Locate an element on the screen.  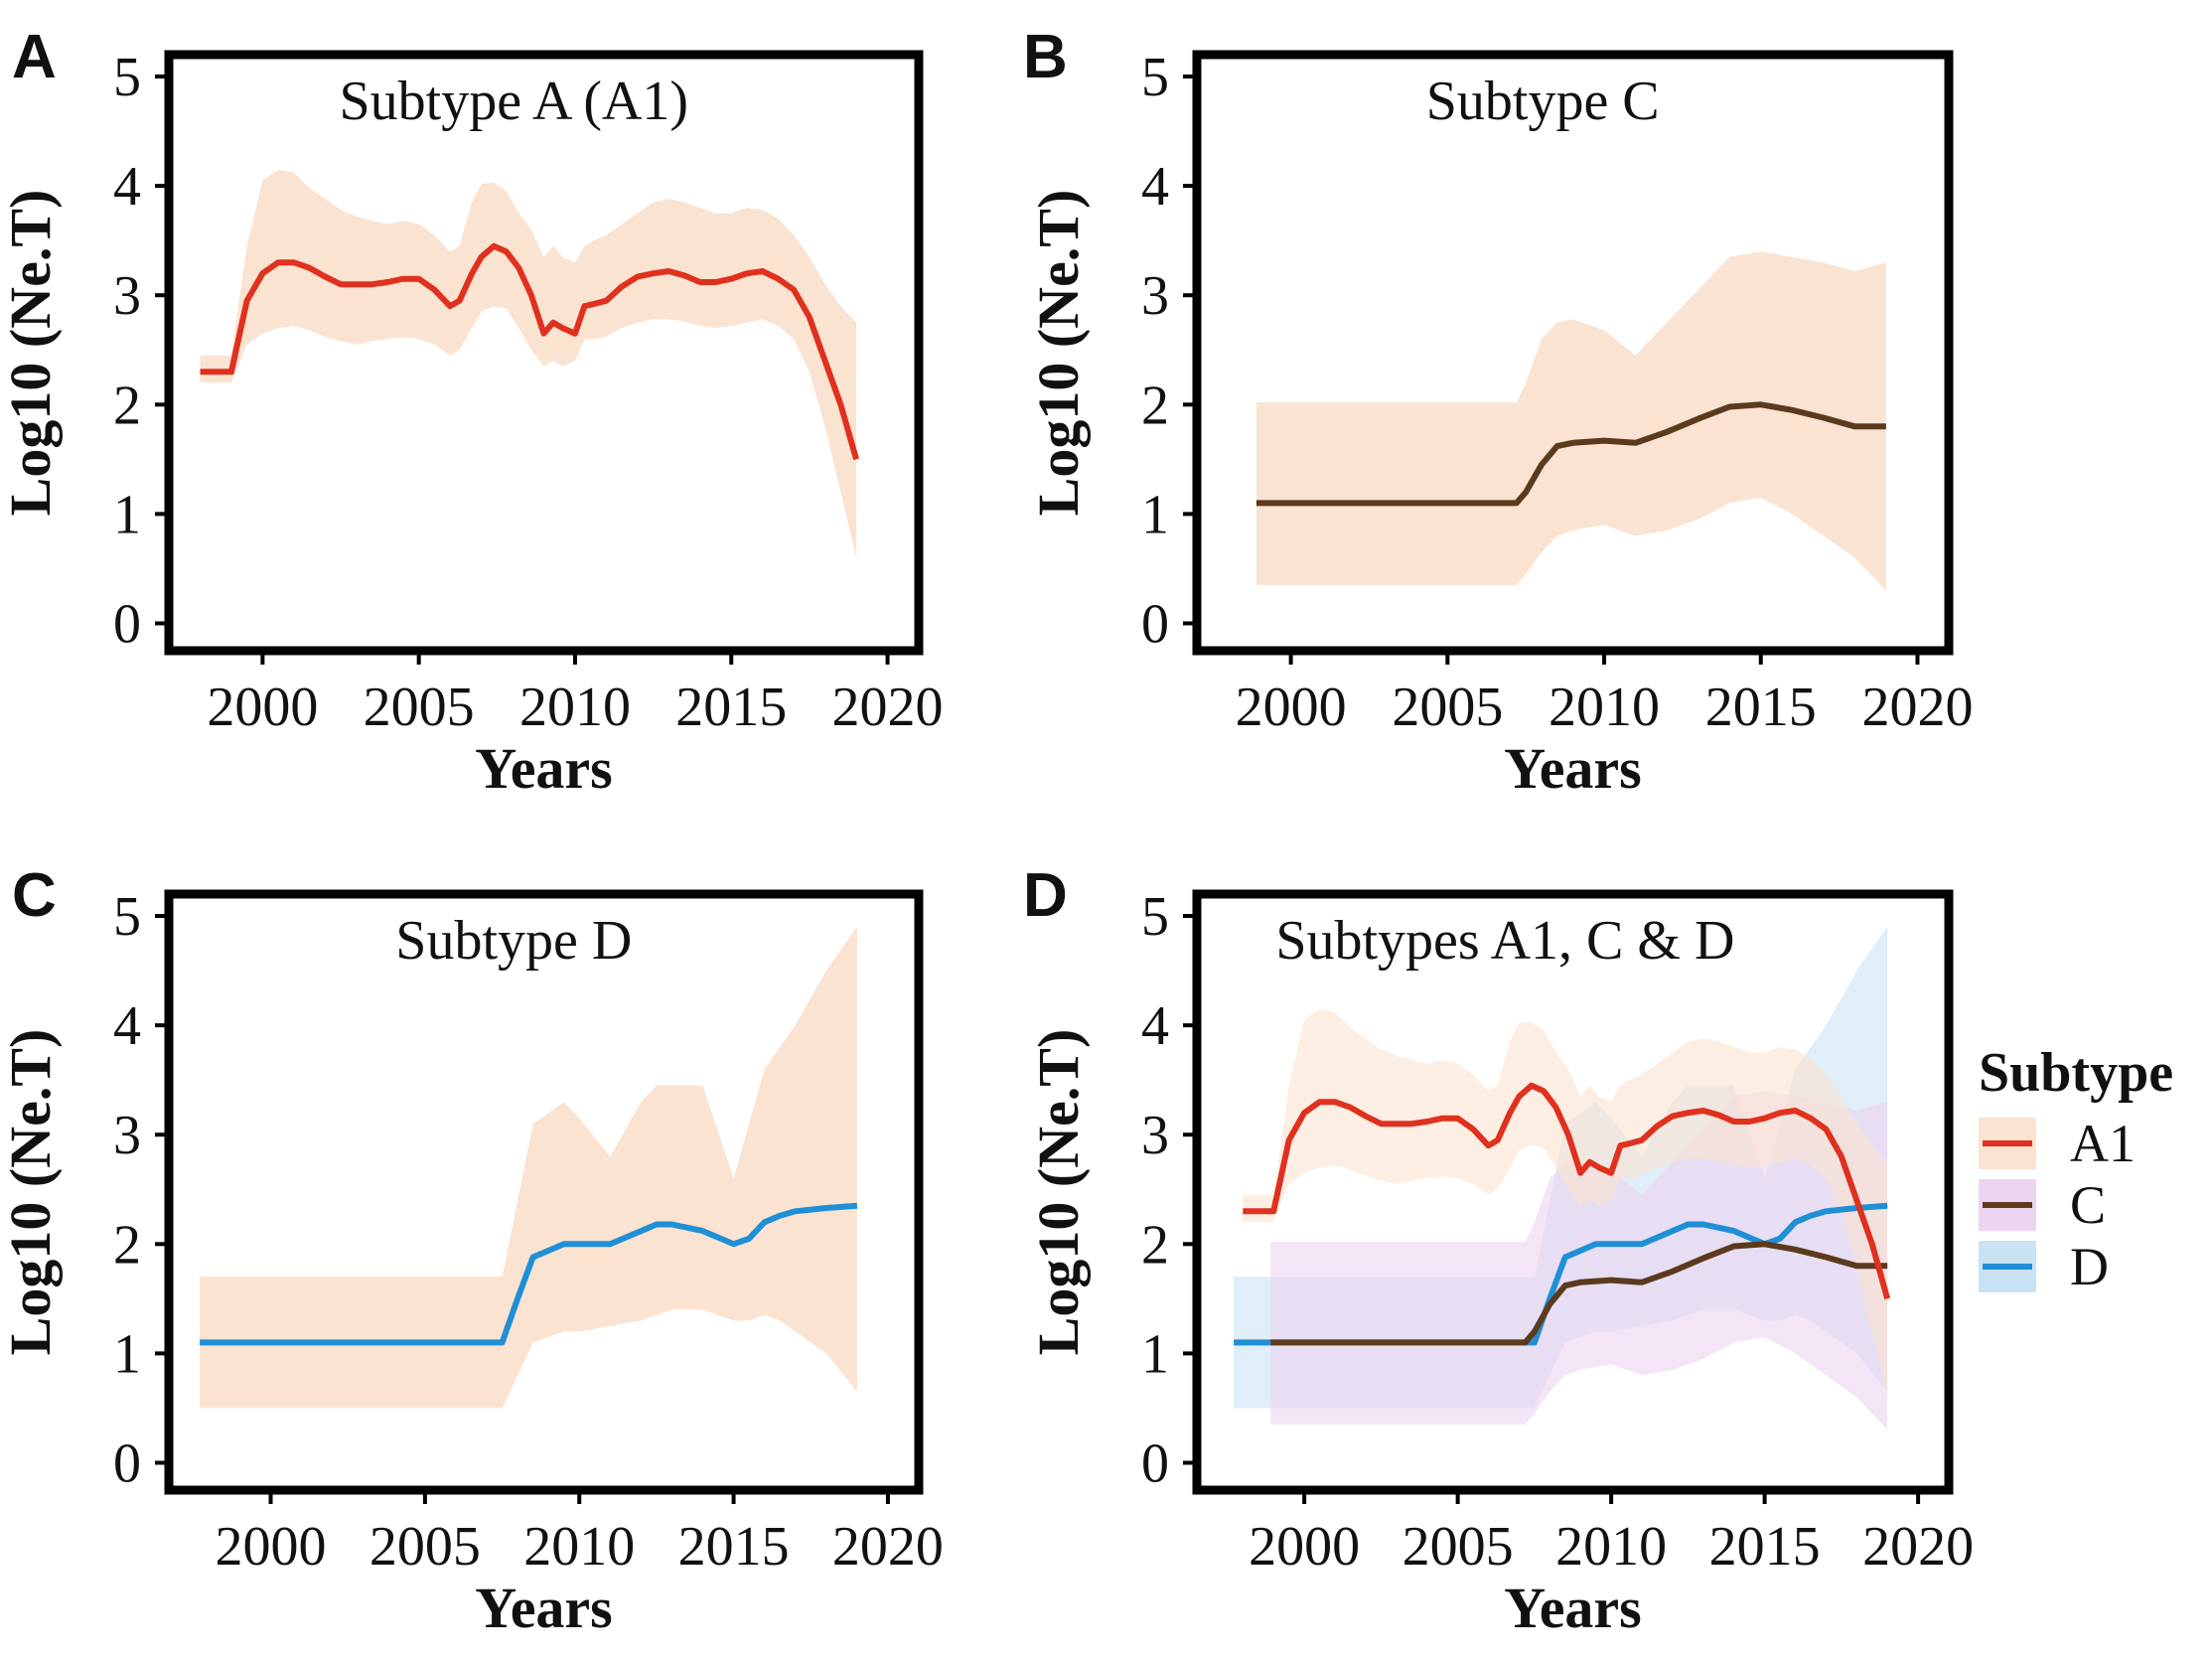
confidence-band-c is located at coordinates (1570, 421).